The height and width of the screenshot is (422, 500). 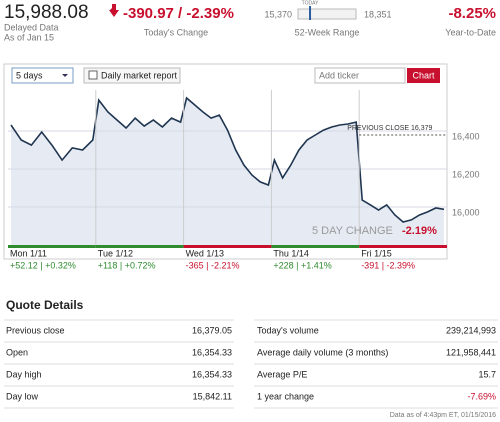 What do you see at coordinates (43, 265) in the screenshot?
I see `day-change: +52.12 | +0.32%` at bounding box center [43, 265].